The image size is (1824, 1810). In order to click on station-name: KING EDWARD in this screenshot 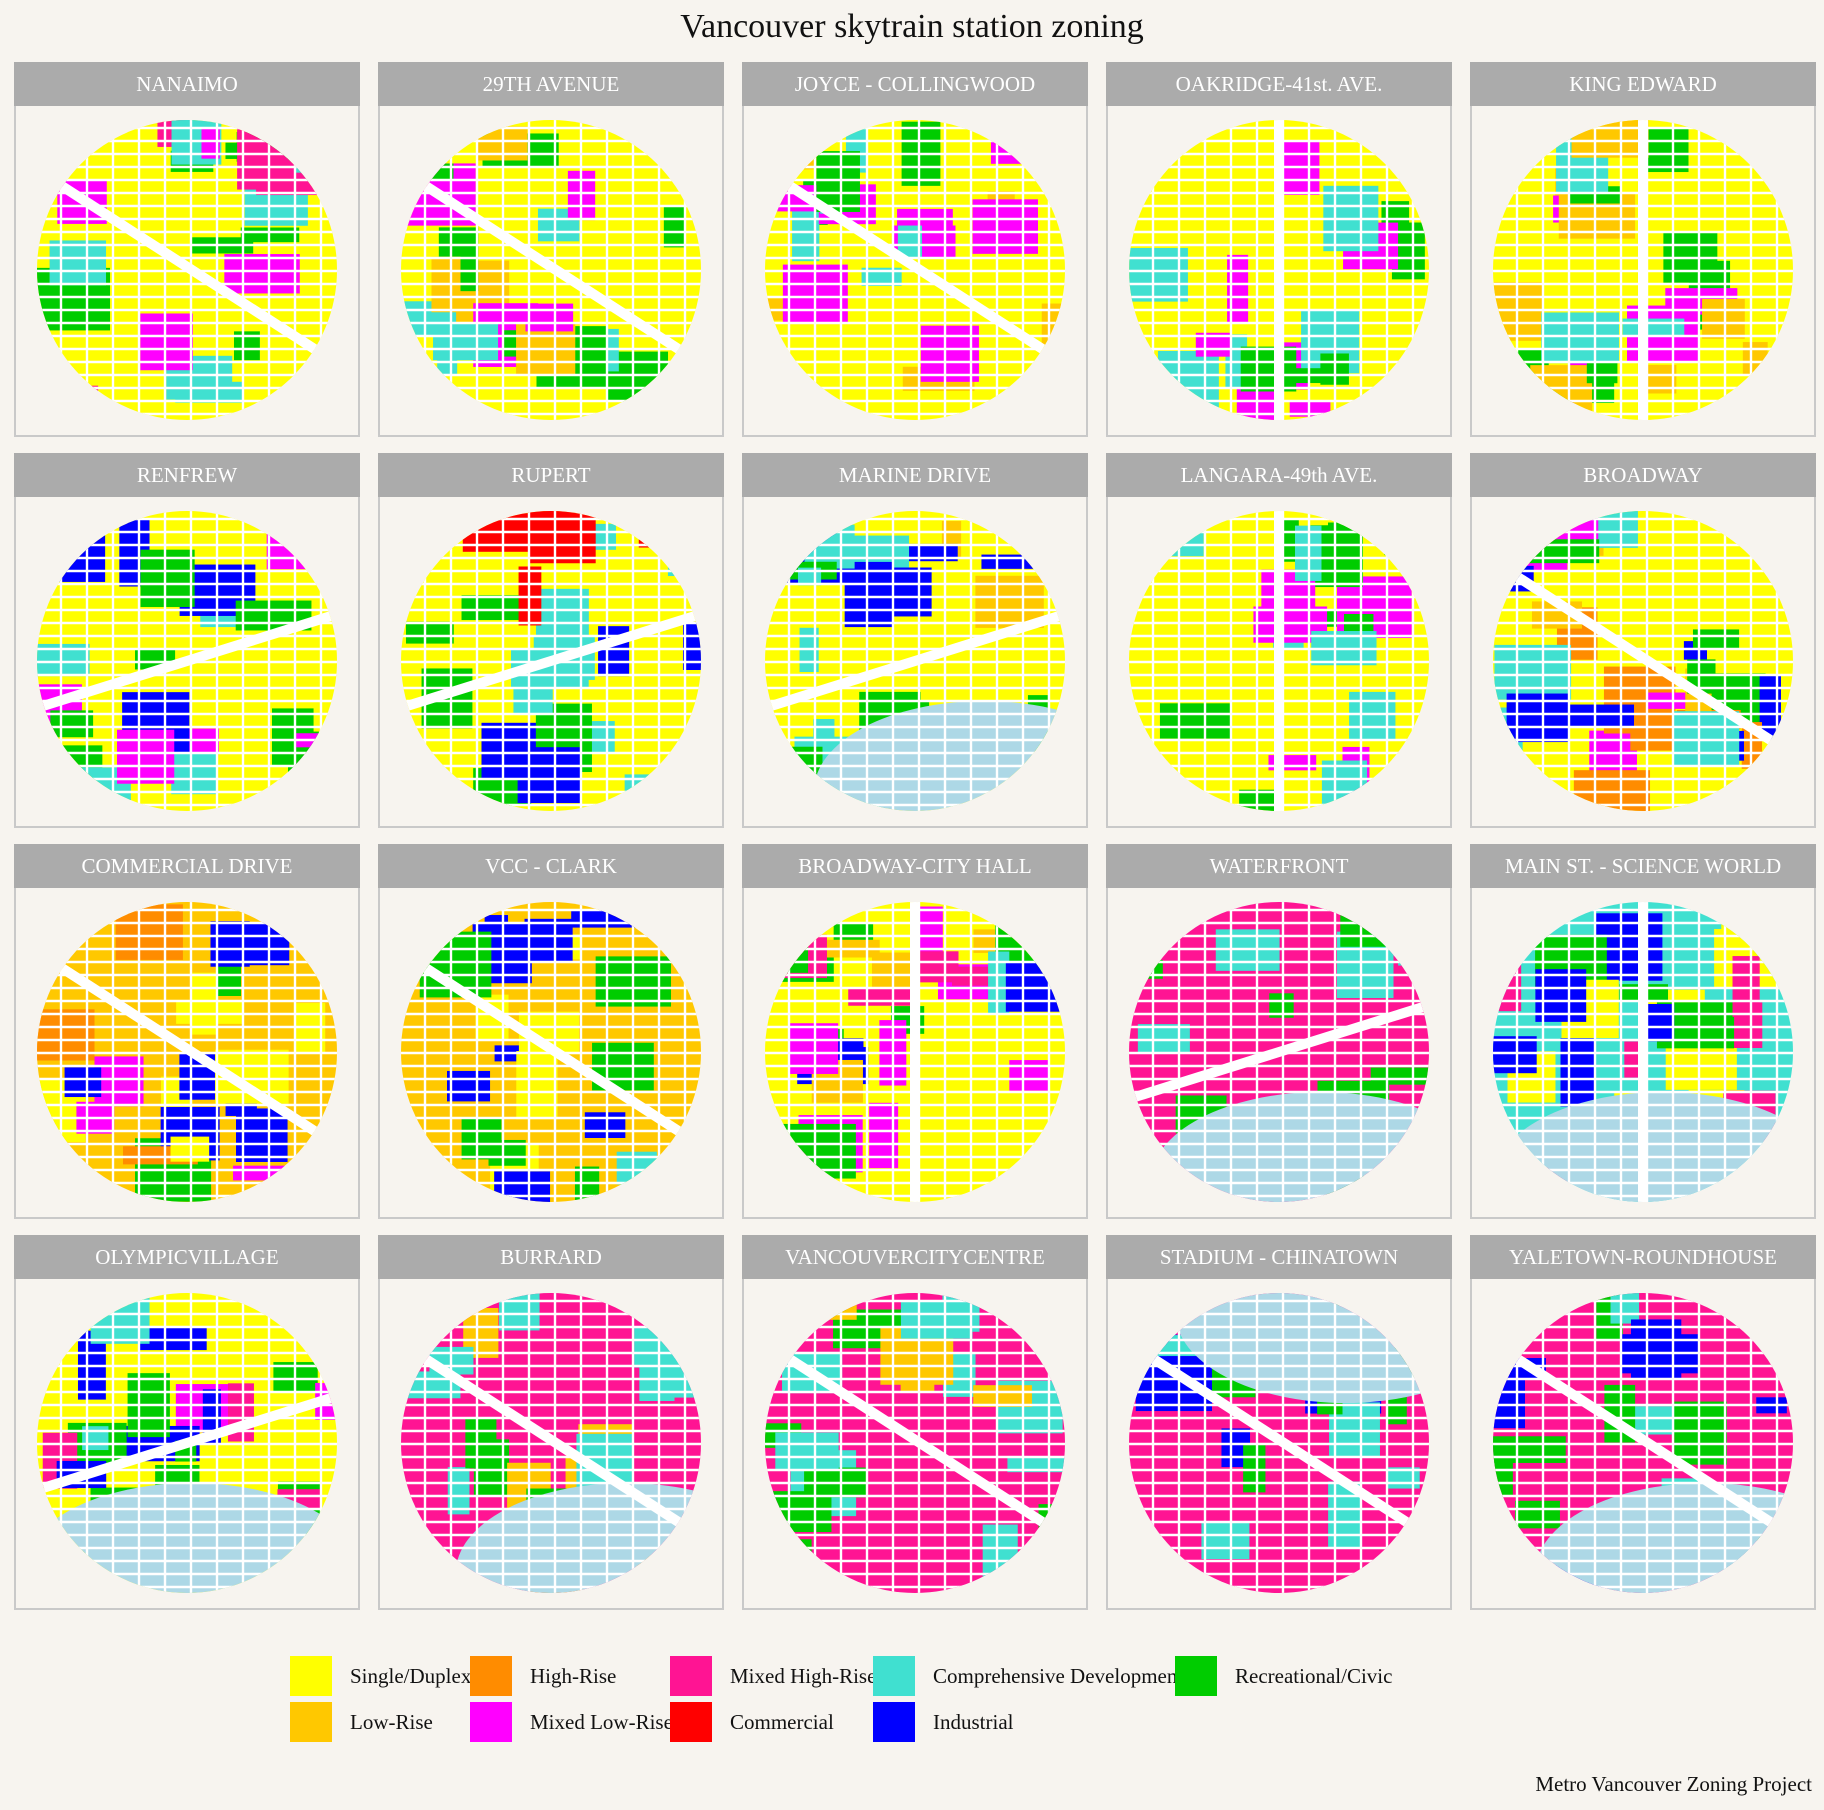, I will do `click(1643, 84)`.